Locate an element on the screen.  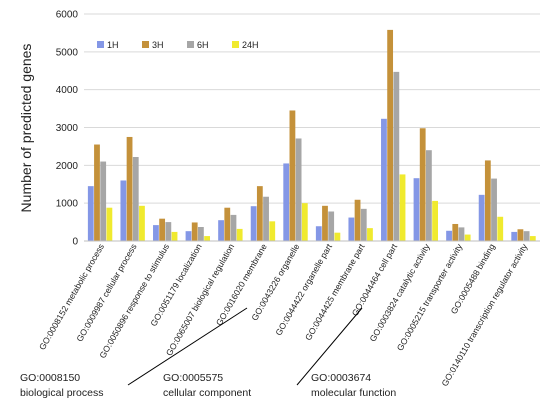
y-axis-label: Number of predicted genes is located at coordinates (26, 128).